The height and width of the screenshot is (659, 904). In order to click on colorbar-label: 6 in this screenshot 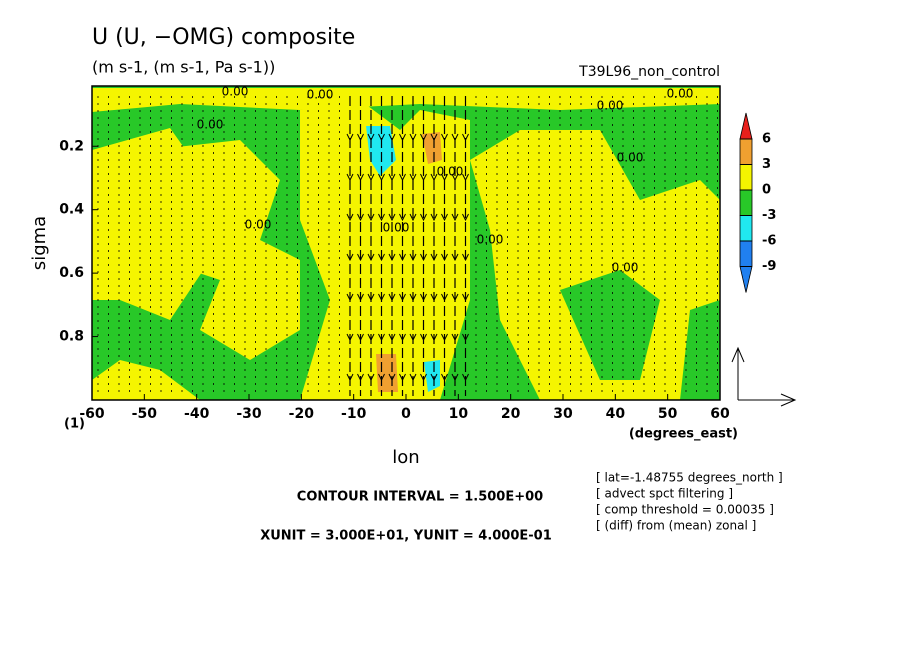, I will do `click(766, 139)`.